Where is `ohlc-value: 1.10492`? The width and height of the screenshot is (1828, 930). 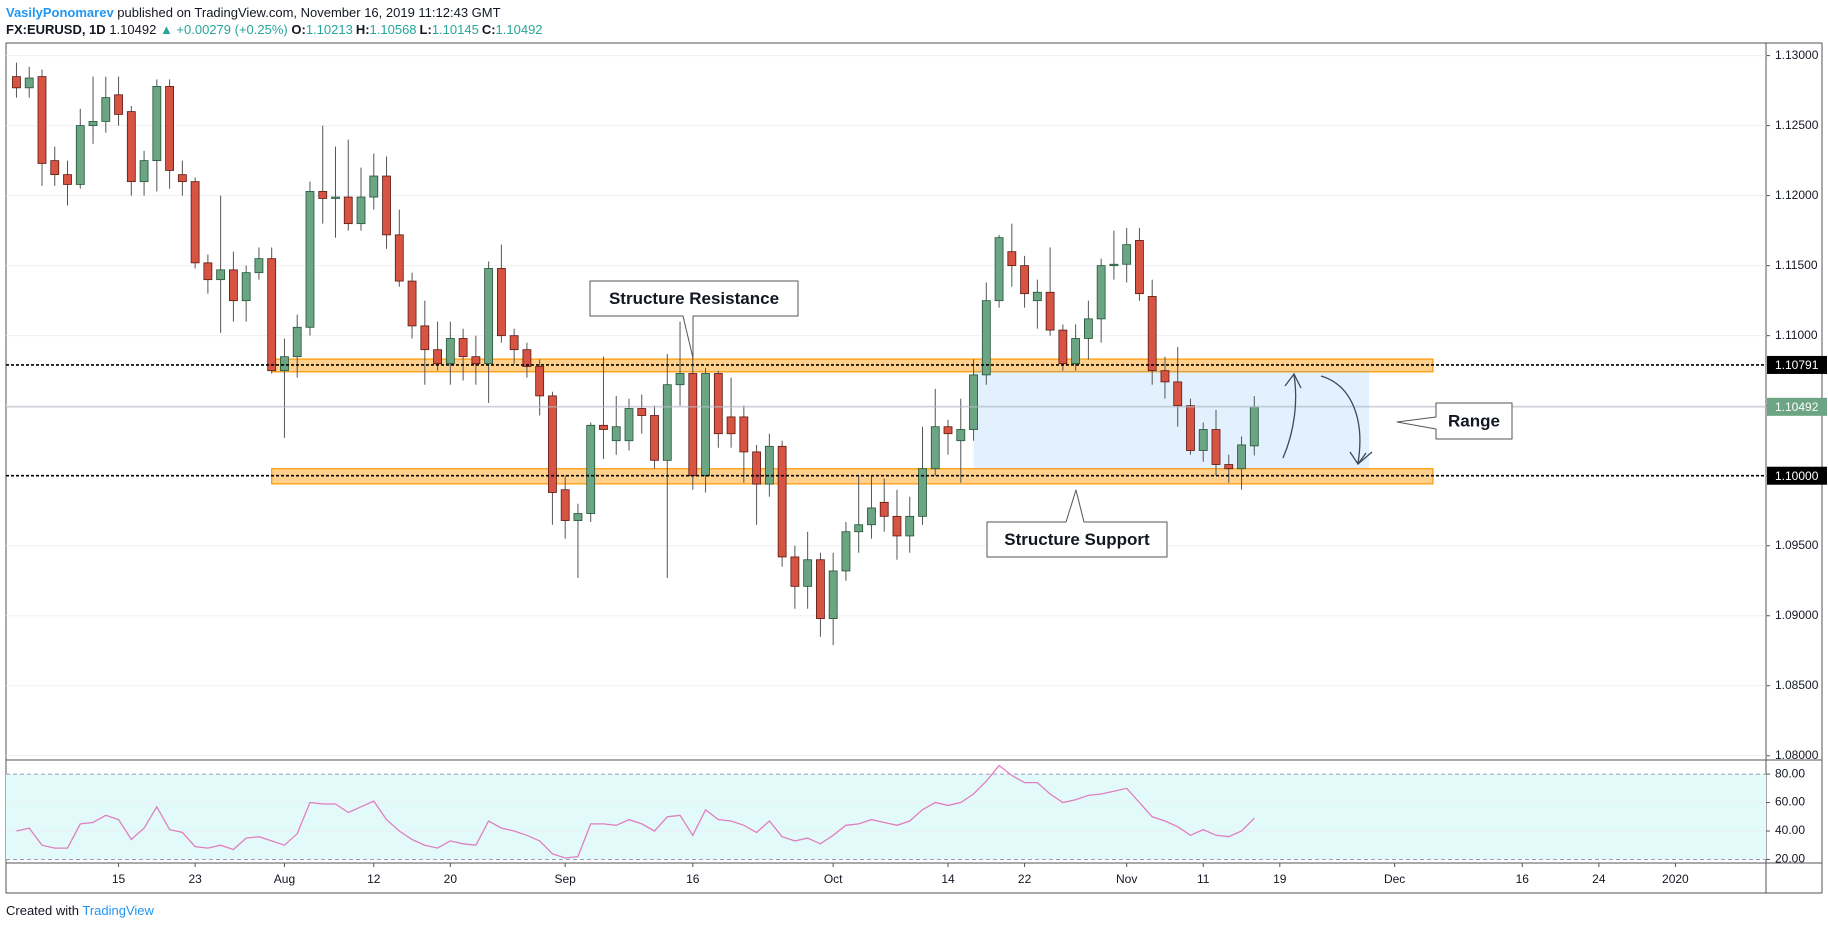 ohlc-value: 1.10492 is located at coordinates (519, 29).